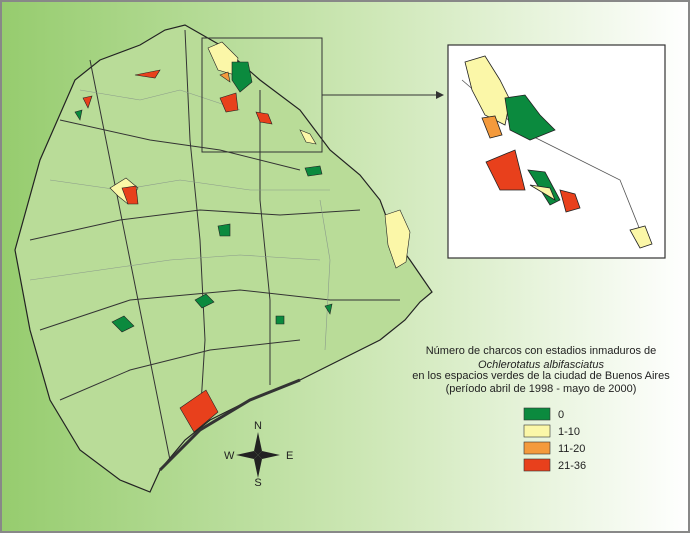 Image resolution: width=691 pixels, height=539 pixels. I want to click on legend-label: 21-36, so click(572, 466).